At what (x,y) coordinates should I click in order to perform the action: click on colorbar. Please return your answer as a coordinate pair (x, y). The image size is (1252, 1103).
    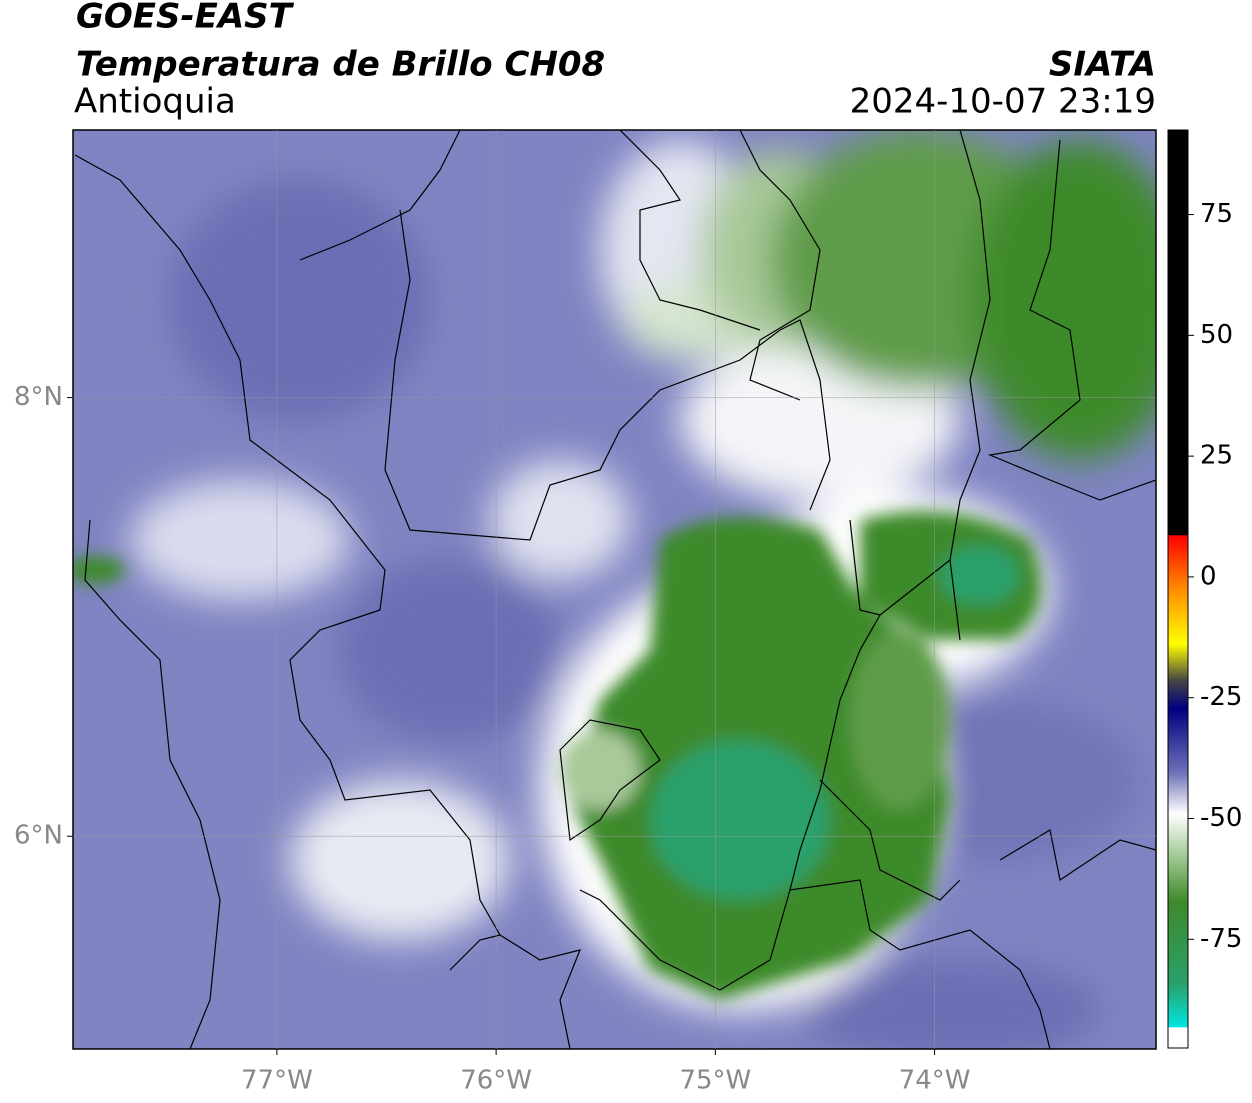
    Looking at the image, I should click on (1178, 589).